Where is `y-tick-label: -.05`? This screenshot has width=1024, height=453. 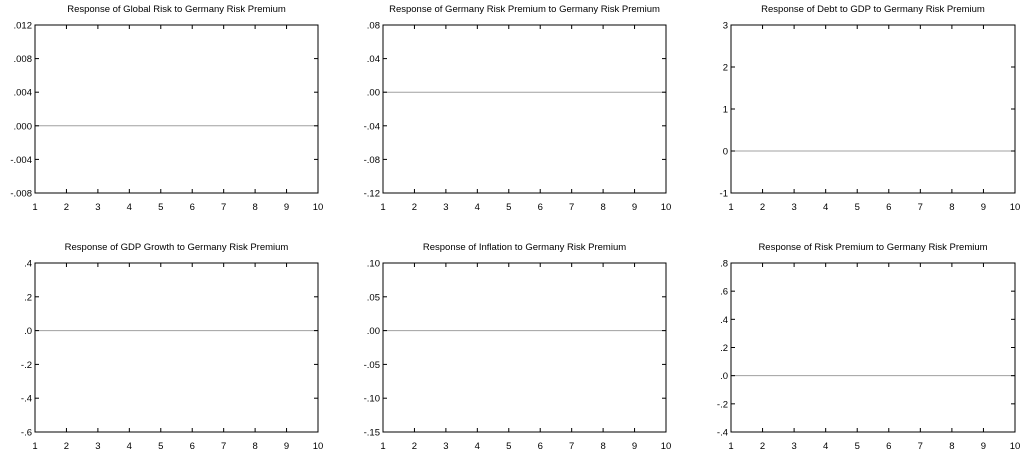 y-tick-label: -.05 is located at coordinates (372, 365).